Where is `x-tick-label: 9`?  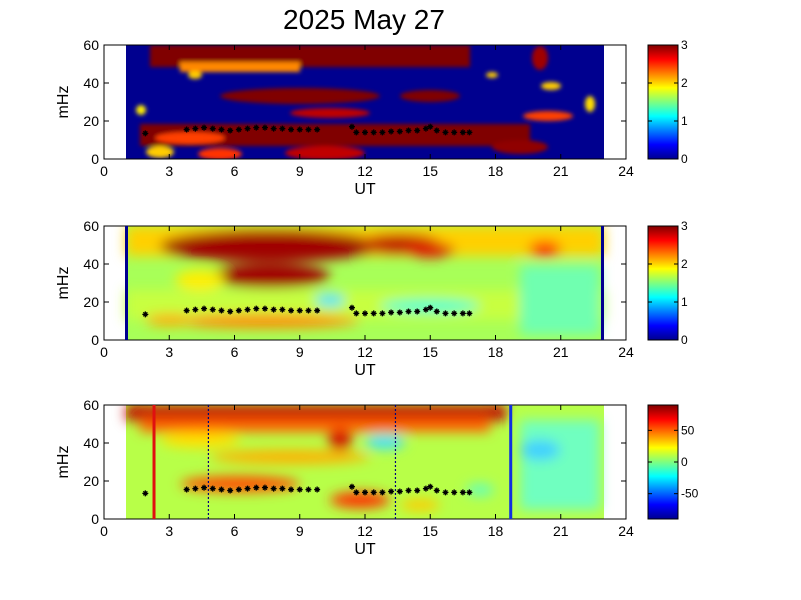 x-tick-label: 9 is located at coordinates (300, 171).